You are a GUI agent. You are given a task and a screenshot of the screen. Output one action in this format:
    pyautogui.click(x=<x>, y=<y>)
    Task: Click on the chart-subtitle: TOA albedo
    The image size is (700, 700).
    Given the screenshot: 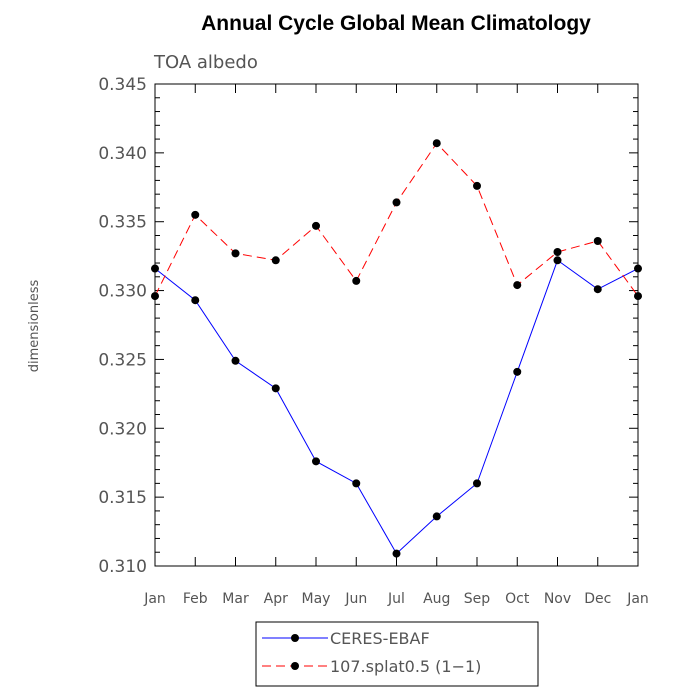 What is the action you would take?
    pyautogui.click(x=205, y=62)
    